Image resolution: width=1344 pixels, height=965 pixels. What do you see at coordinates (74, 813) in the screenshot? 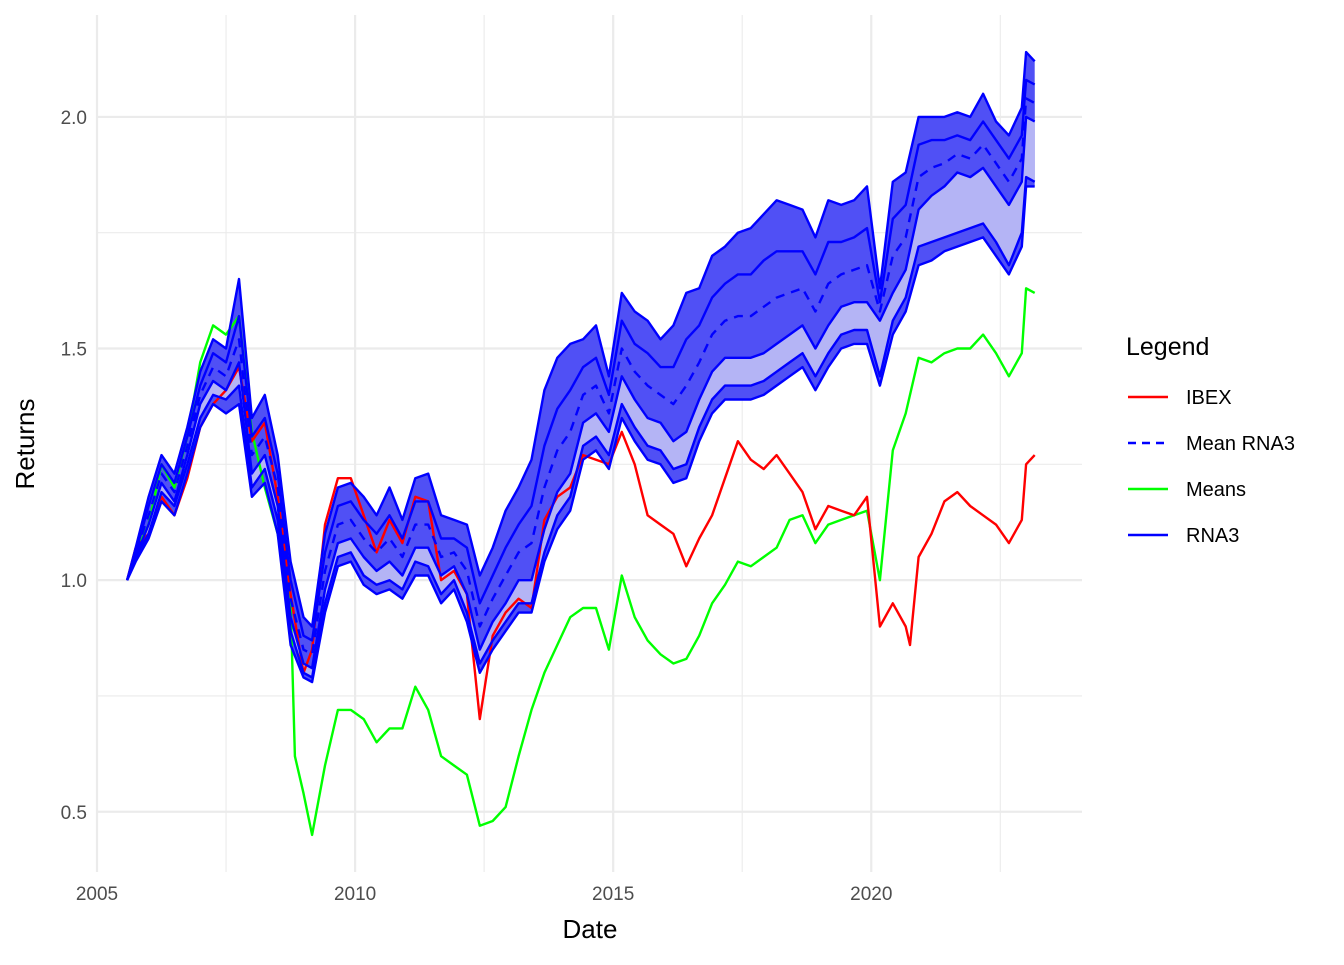
I see `y-tick-label: 0.5` at bounding box center [74, 813].